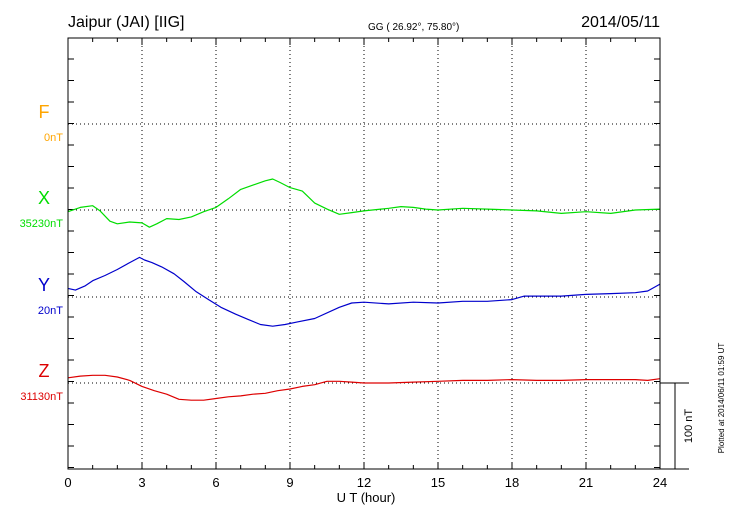  I want to click on series-name-z: Z, so click(44, 371).